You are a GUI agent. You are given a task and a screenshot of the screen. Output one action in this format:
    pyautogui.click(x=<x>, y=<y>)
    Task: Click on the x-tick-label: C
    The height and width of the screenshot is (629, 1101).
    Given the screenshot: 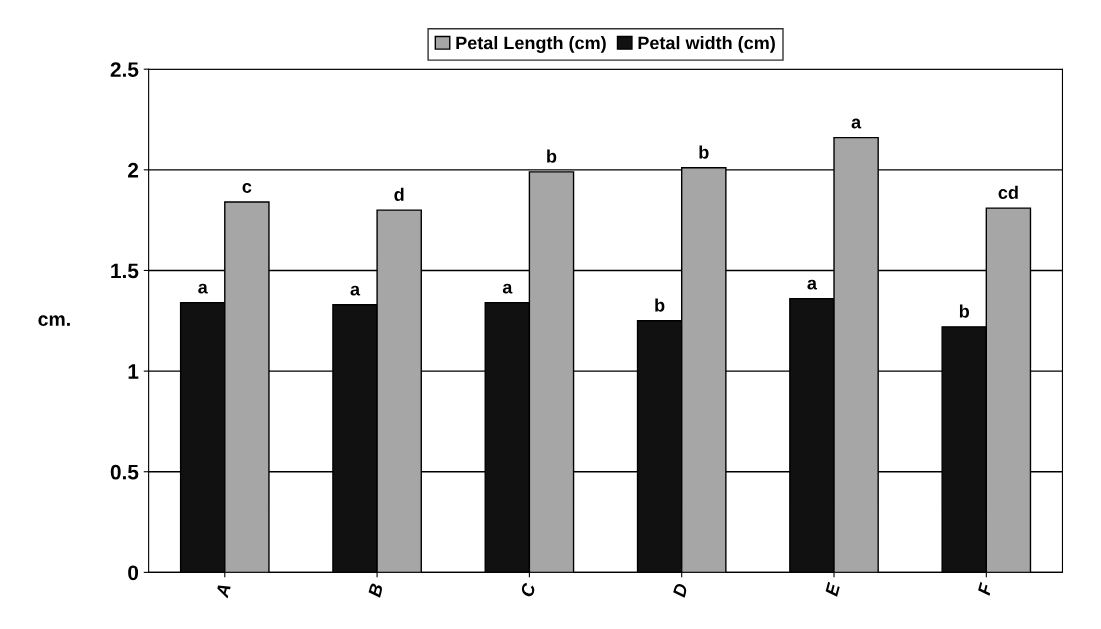 What is the action you would take?
    pyautogui.click(x=528, y=590)
    